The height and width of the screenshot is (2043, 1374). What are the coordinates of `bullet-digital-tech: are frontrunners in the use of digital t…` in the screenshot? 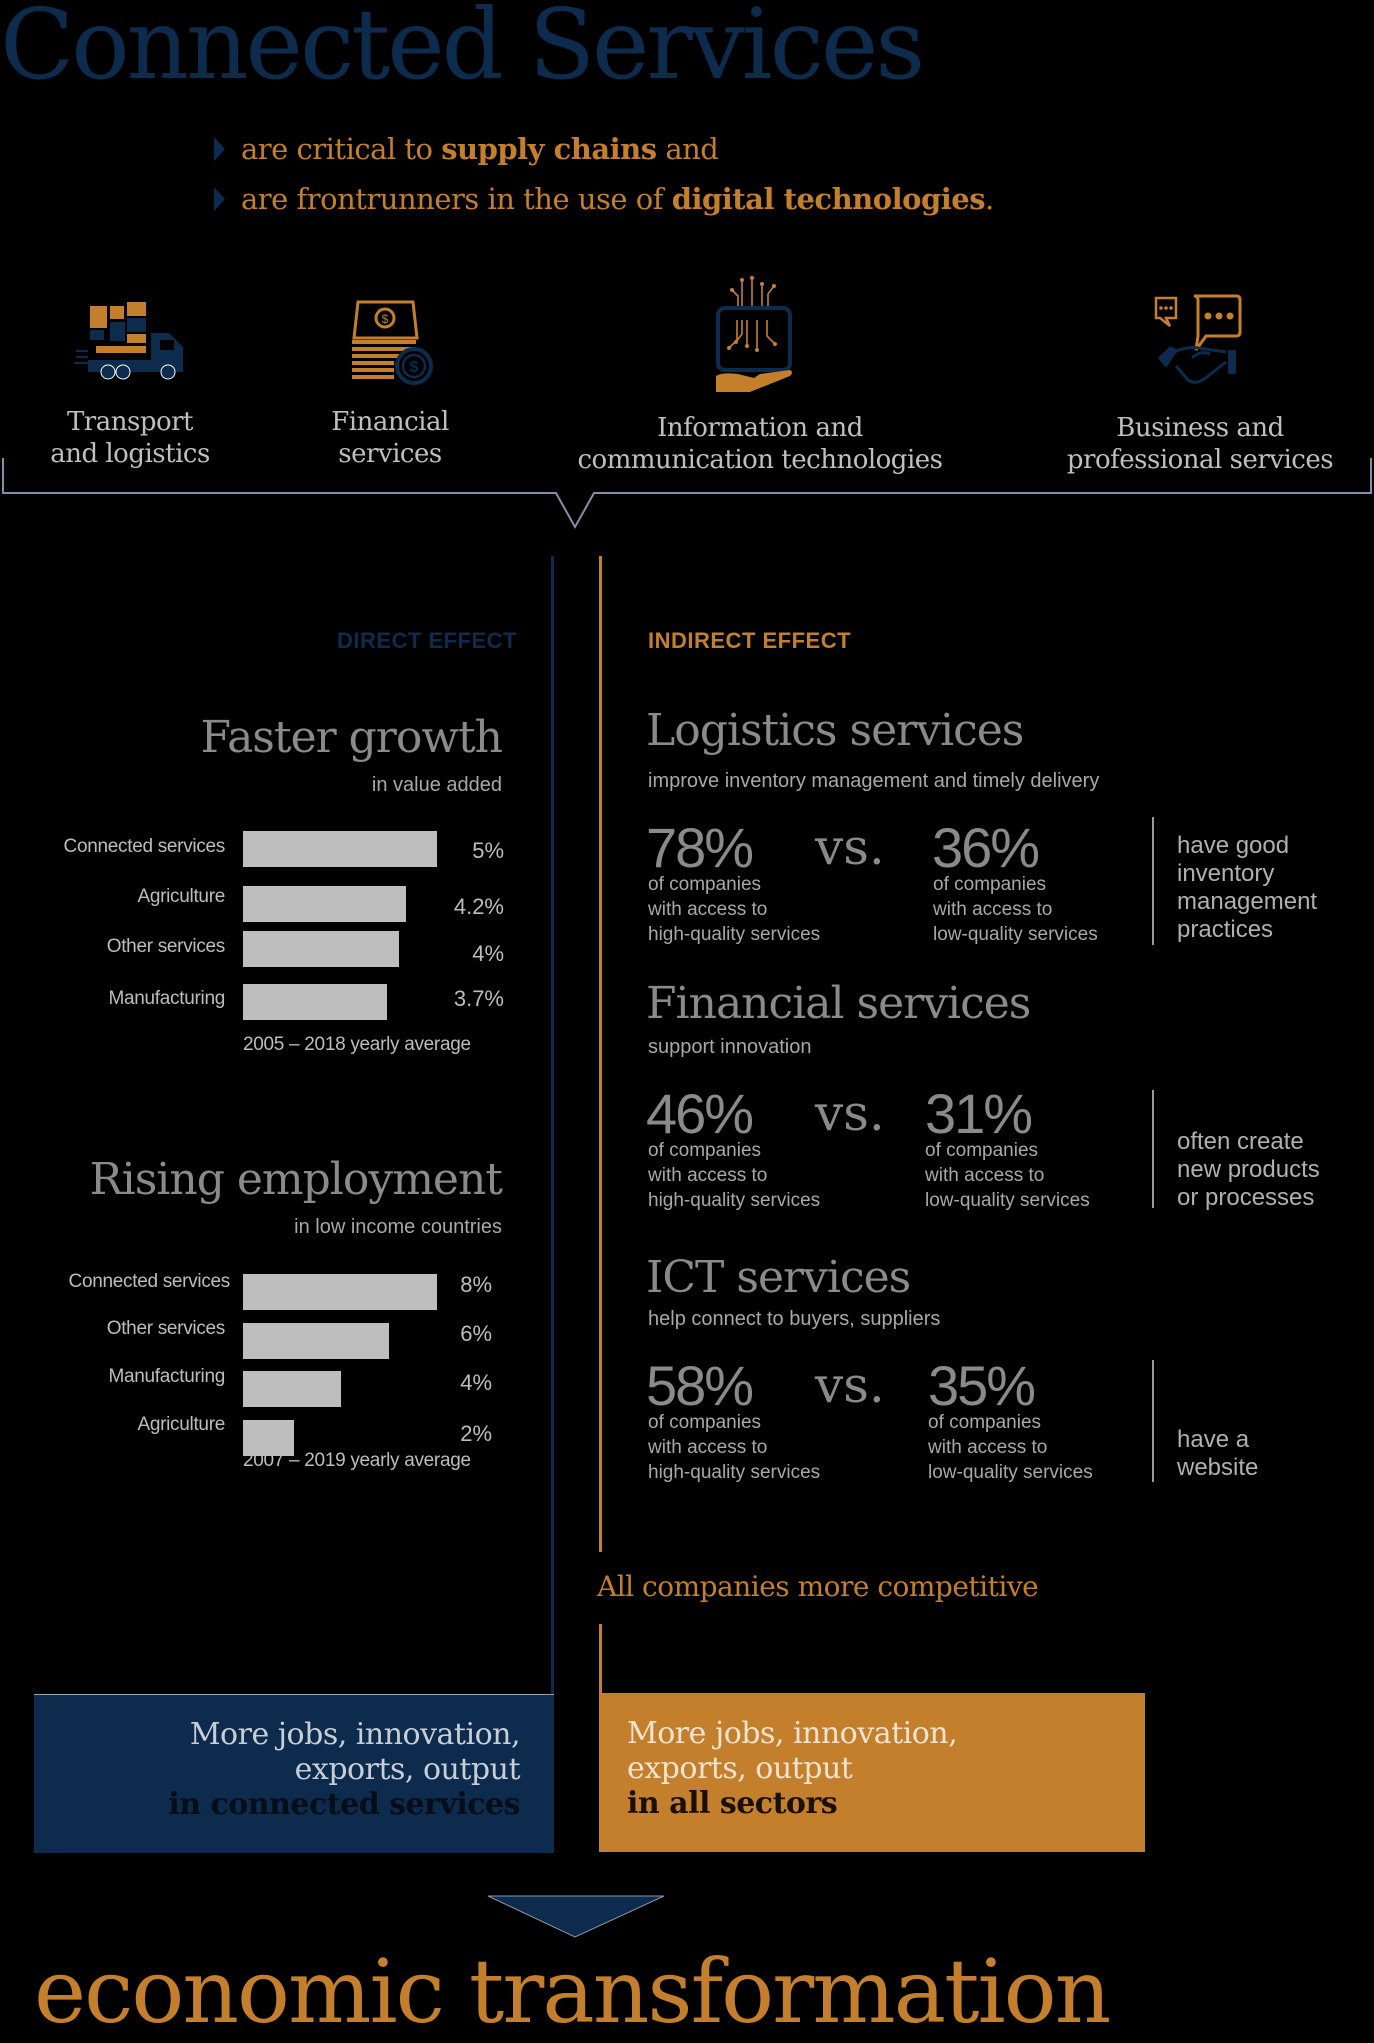 It's located at (604, 199).